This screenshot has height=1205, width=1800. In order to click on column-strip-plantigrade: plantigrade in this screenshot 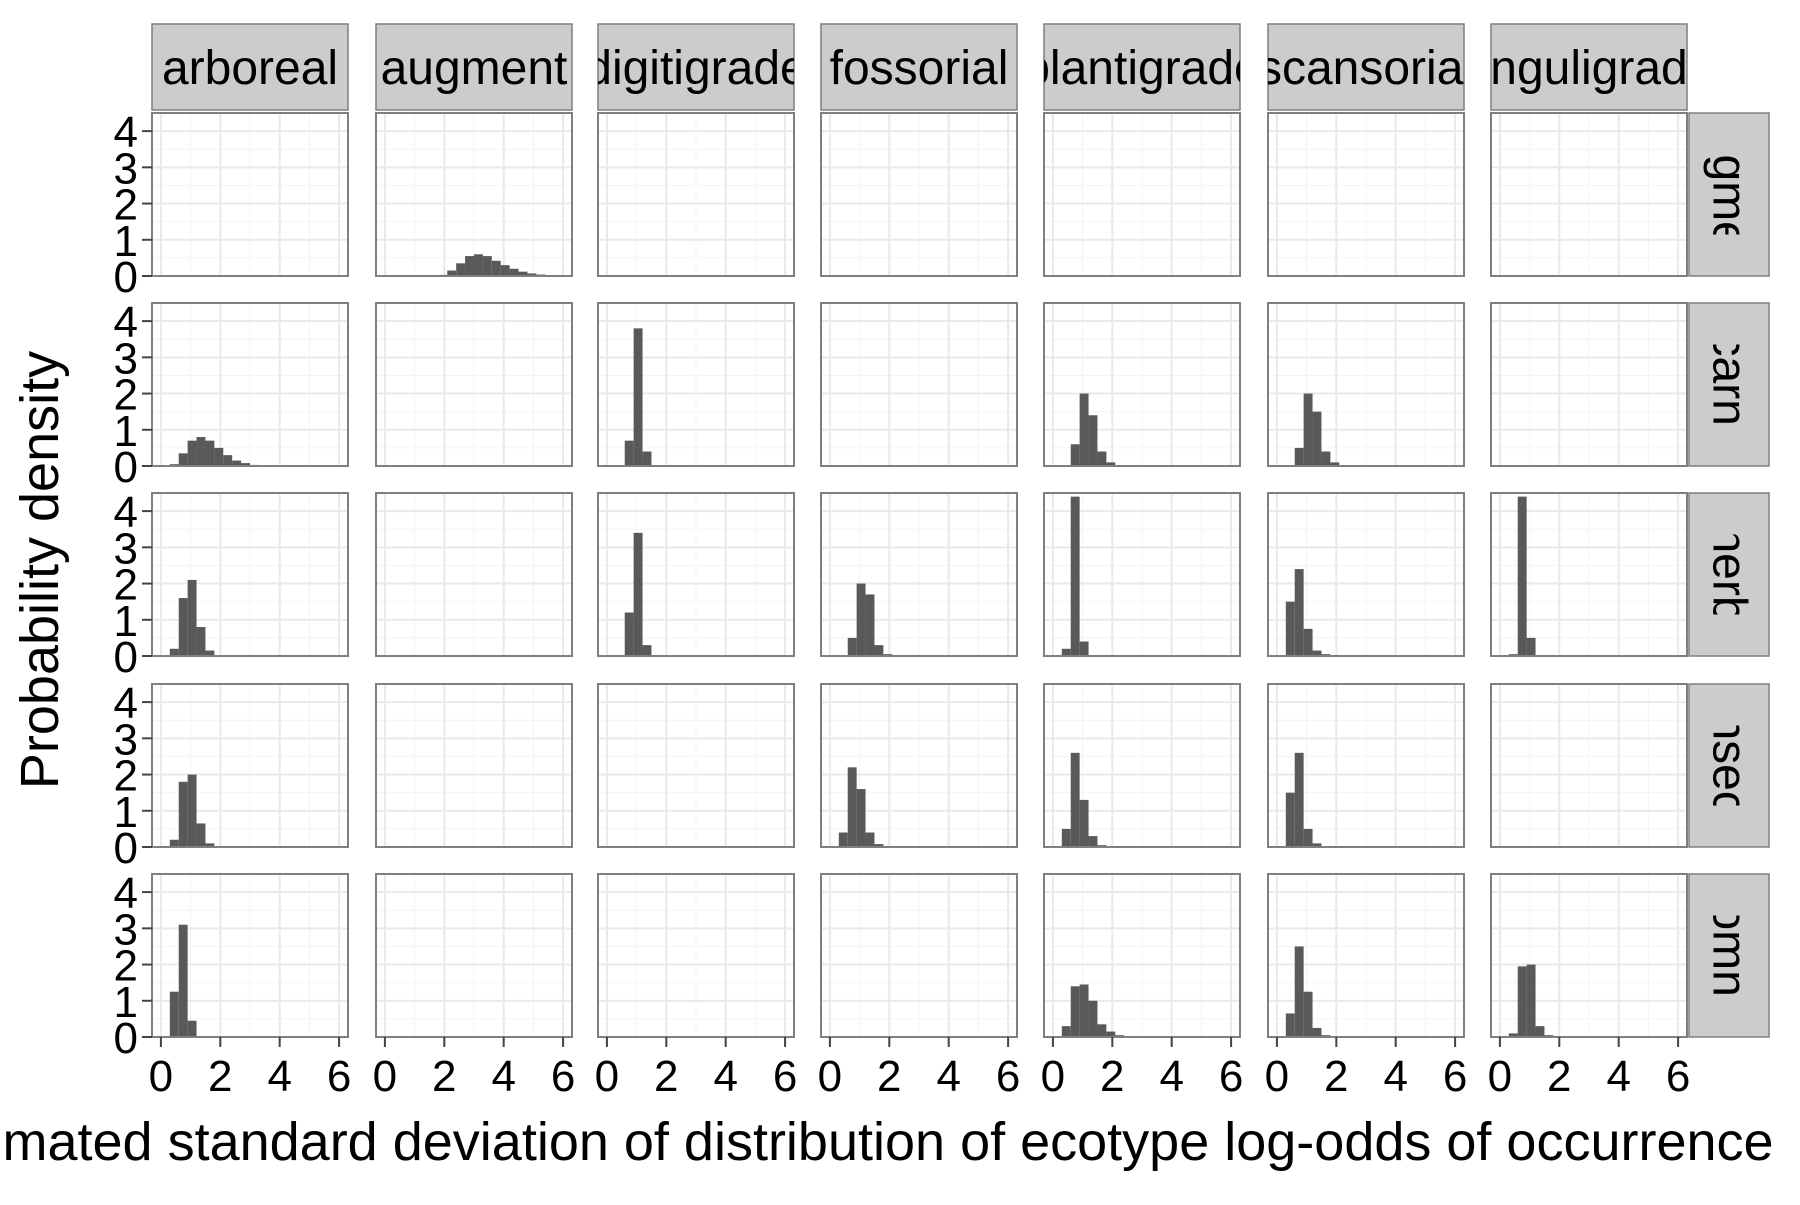, I will do `click(1142, 67)`.